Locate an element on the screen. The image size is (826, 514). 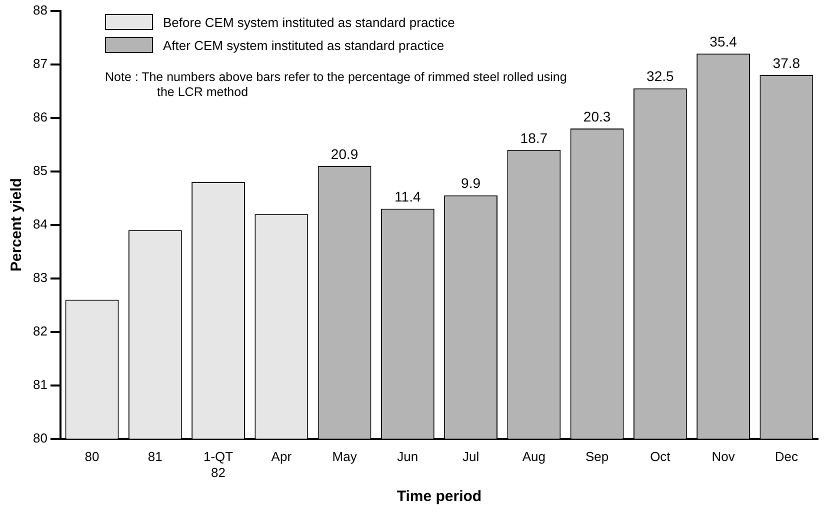
x-tick-label: 80 is located at coordinates (92, 456).